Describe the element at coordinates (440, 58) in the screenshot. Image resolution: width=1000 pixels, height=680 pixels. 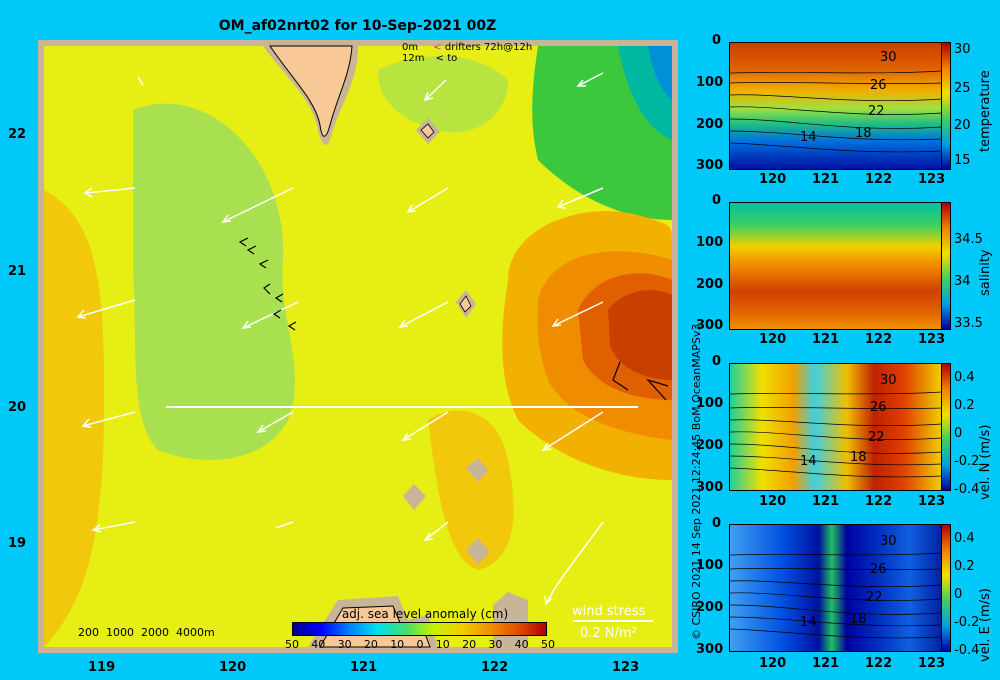
I see `drifter-arrow-icon: <` at that location.